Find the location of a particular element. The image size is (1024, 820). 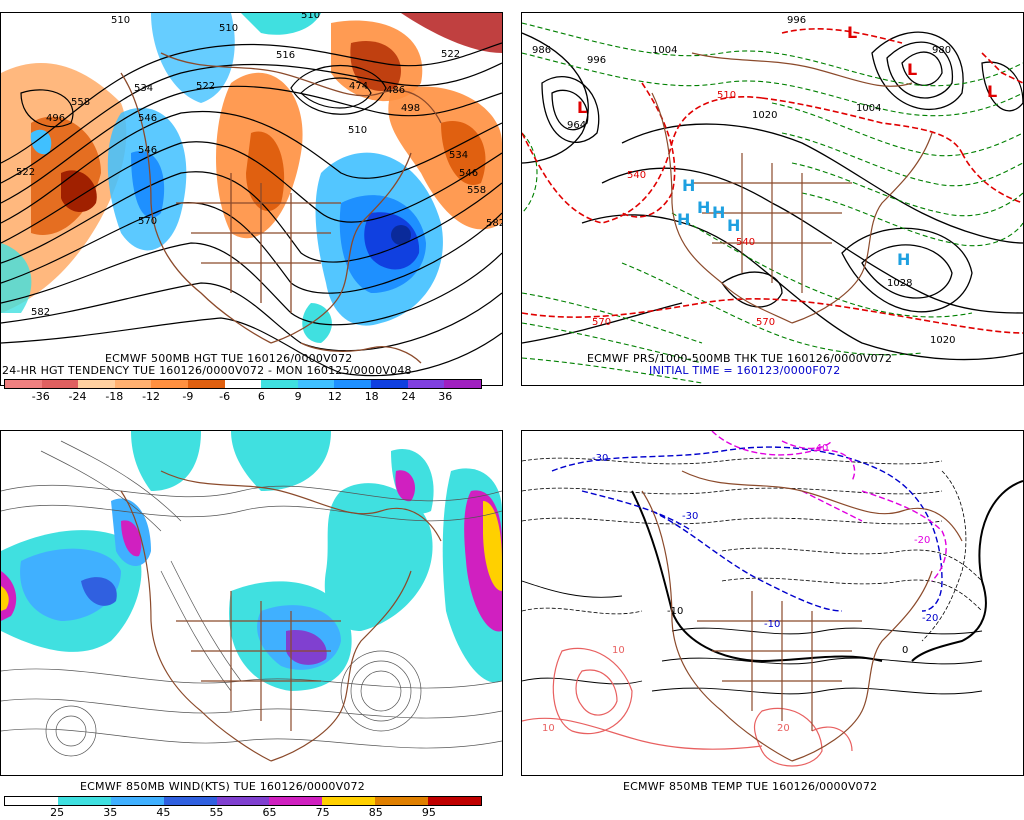

colorbar-label: 12 is located at coordinates (334, 396).